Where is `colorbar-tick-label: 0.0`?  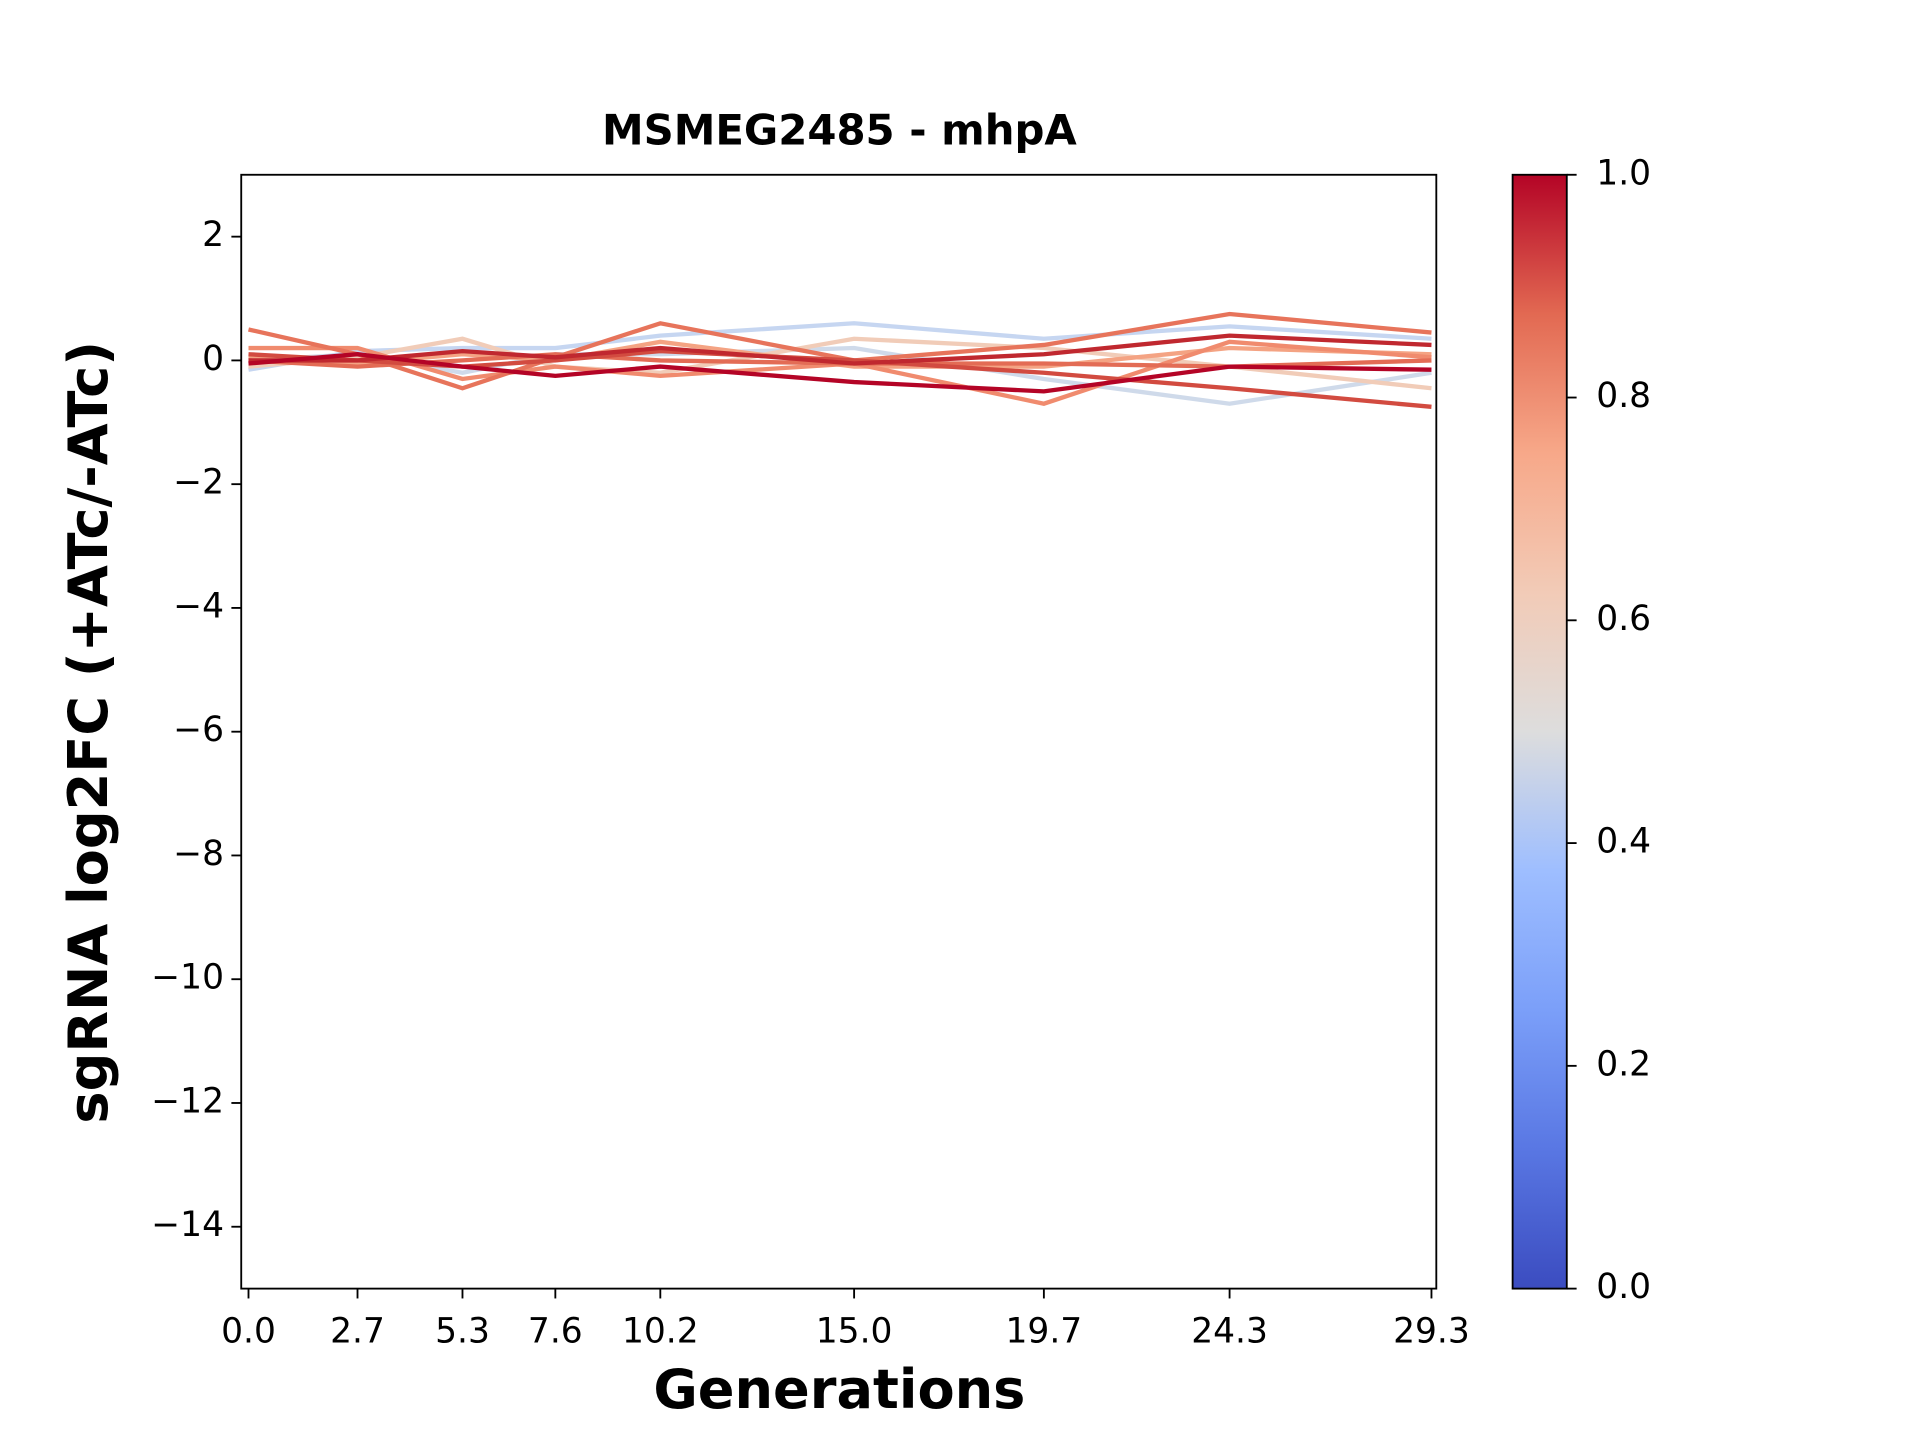 colorbar-tick-label: 0.0 is located at coordinates (1623, 1287).